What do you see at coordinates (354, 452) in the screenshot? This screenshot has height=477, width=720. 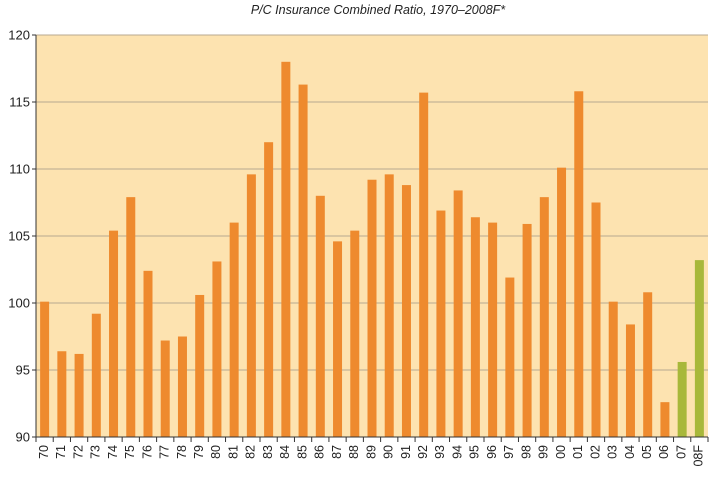 I see `x-tick-label-88: 88` at bounding box center [354, 452].